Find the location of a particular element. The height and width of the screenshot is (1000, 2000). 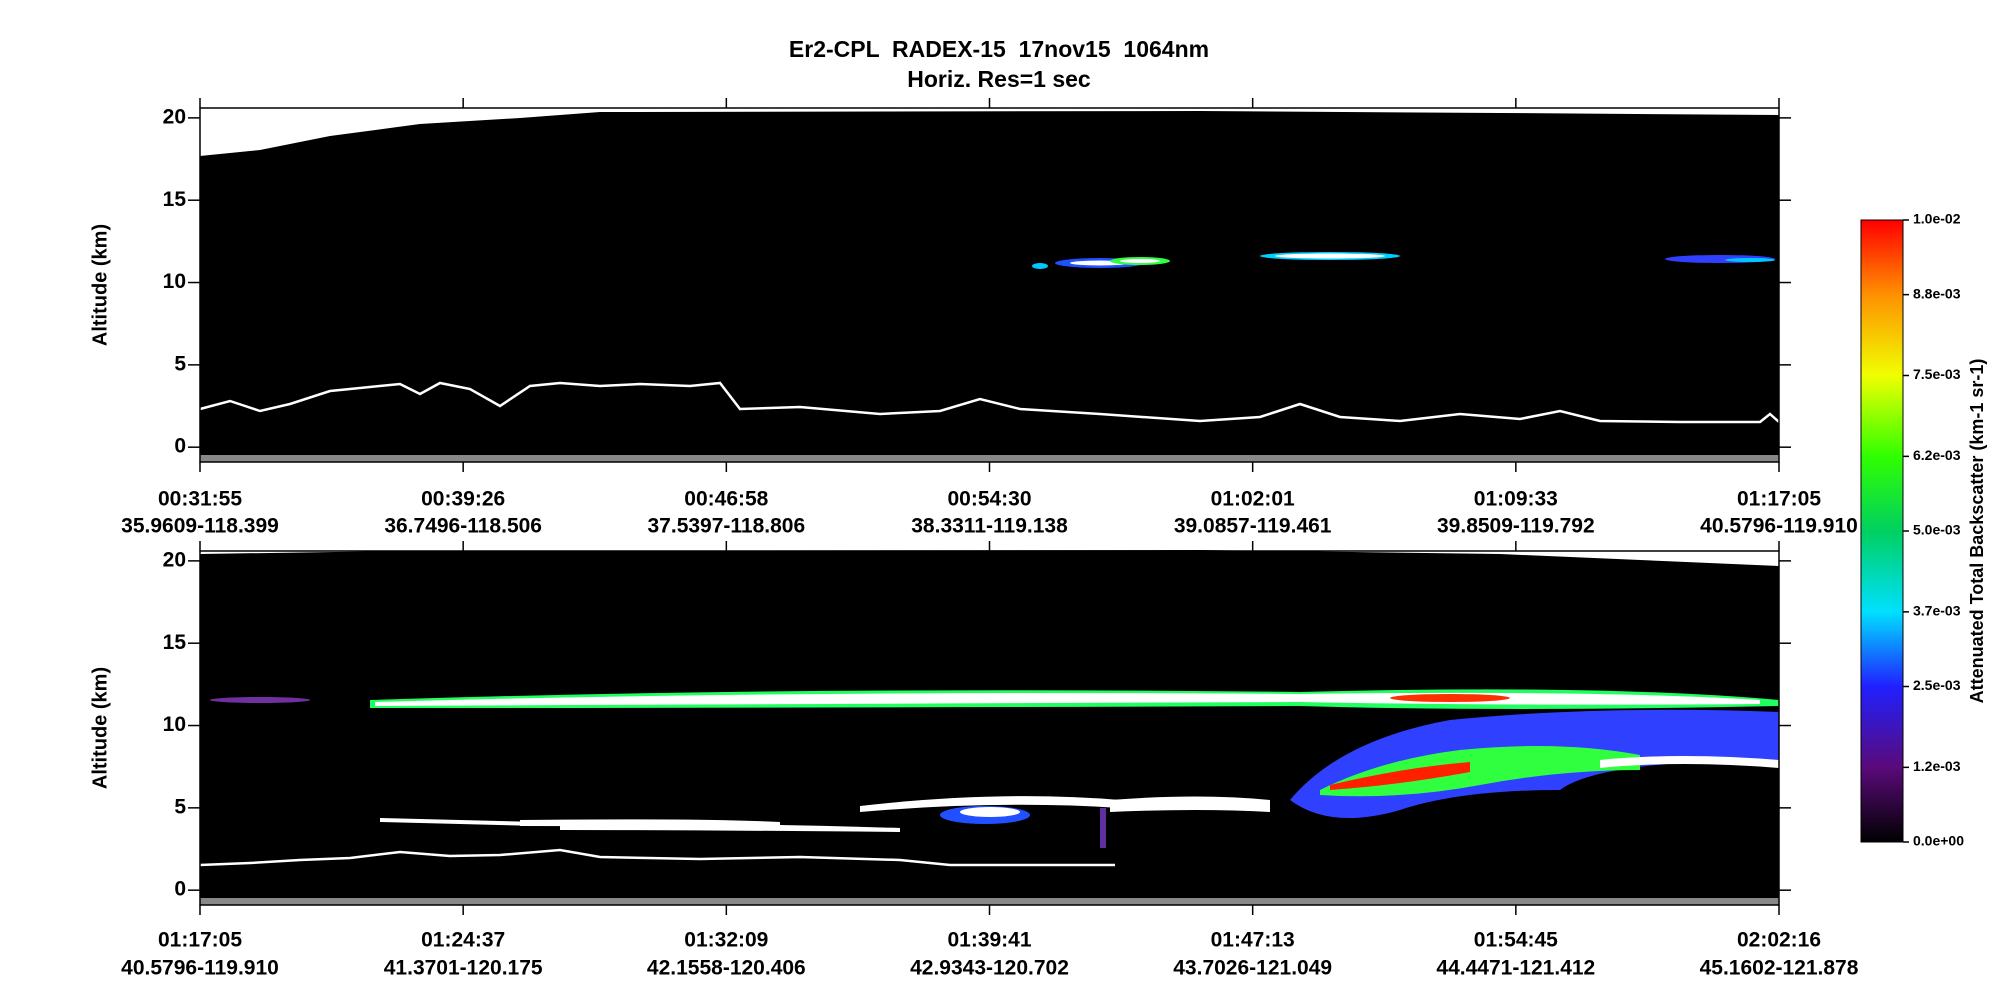

x-tick-label: 00:46:58 is located at coordinates (726, 499).